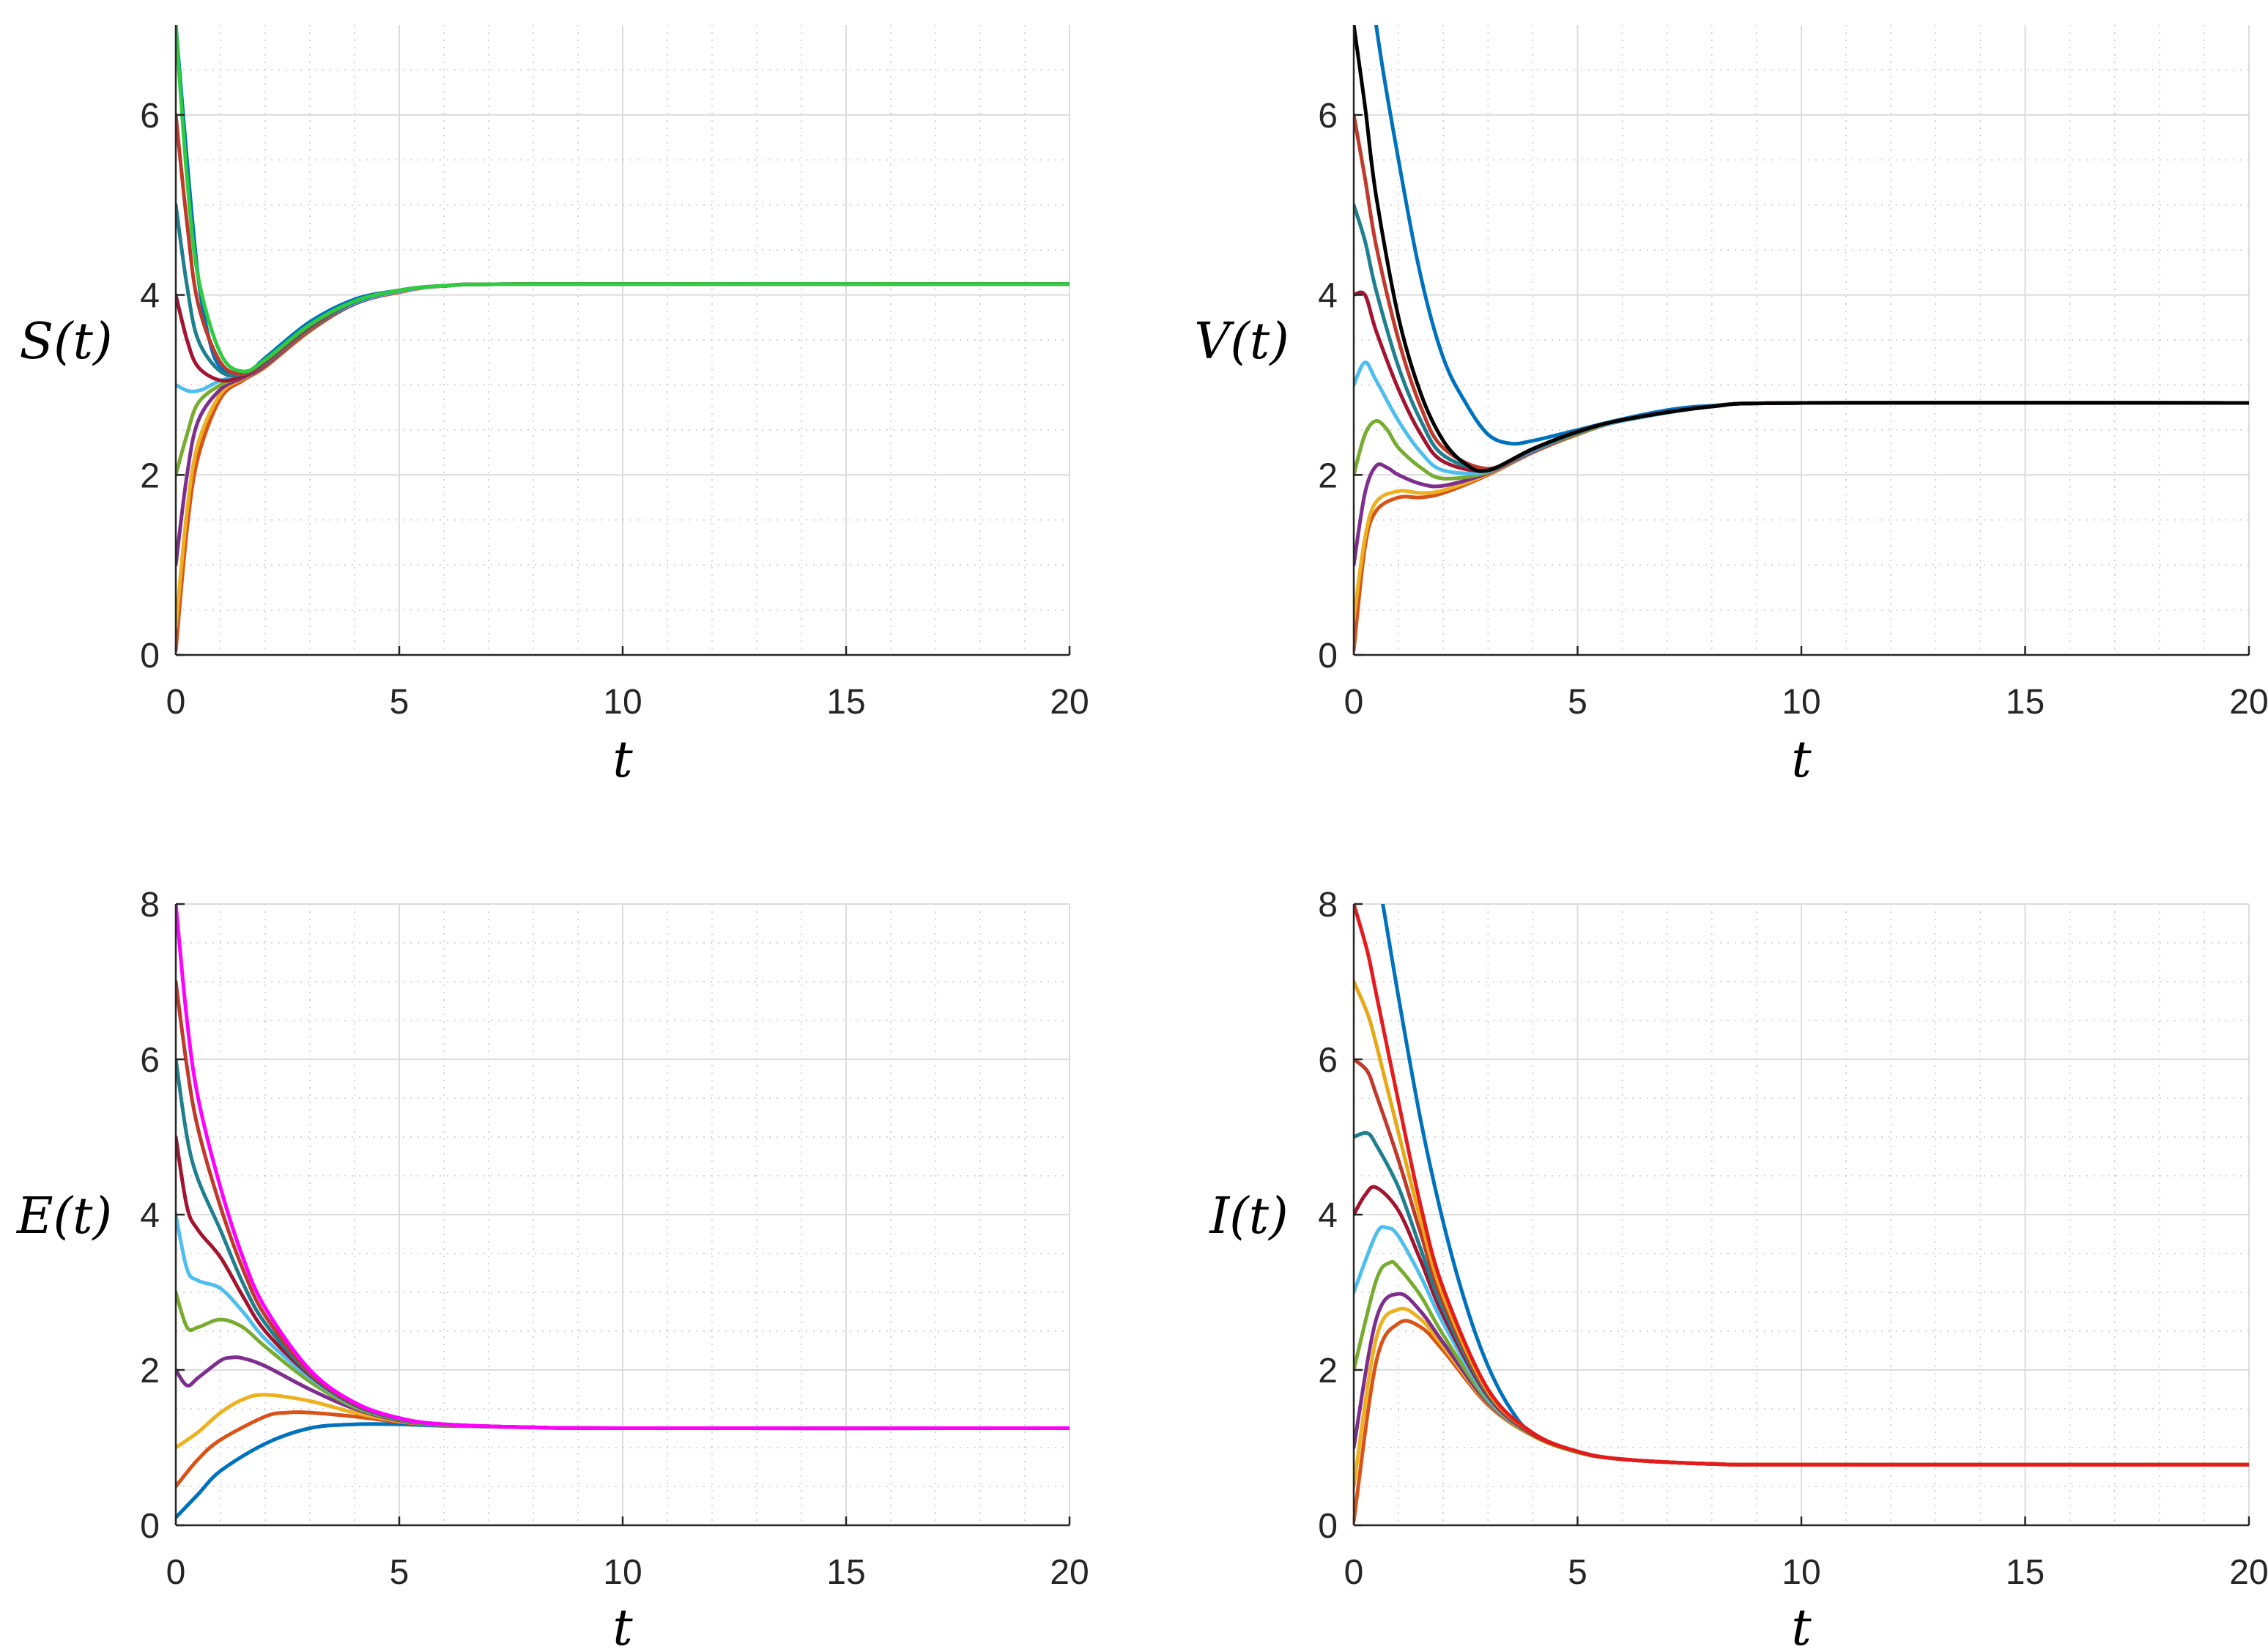 Image resolution: width=2268 pixels, height=1652 pixels. I want to click on y-axis-label: S(t), so click(66, 342).